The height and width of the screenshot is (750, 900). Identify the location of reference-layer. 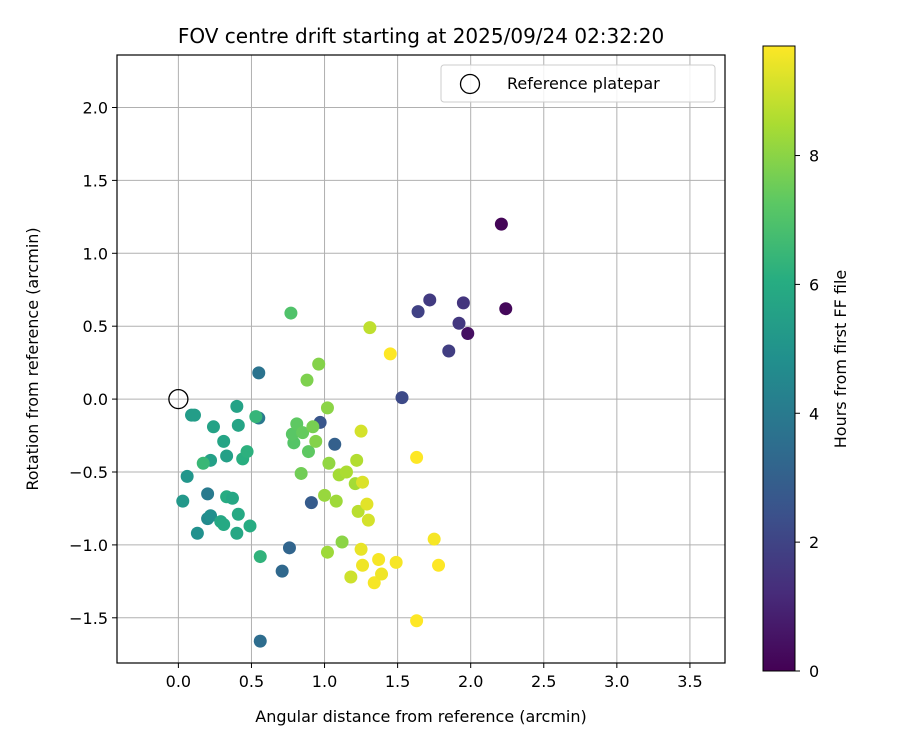
(178, 399).